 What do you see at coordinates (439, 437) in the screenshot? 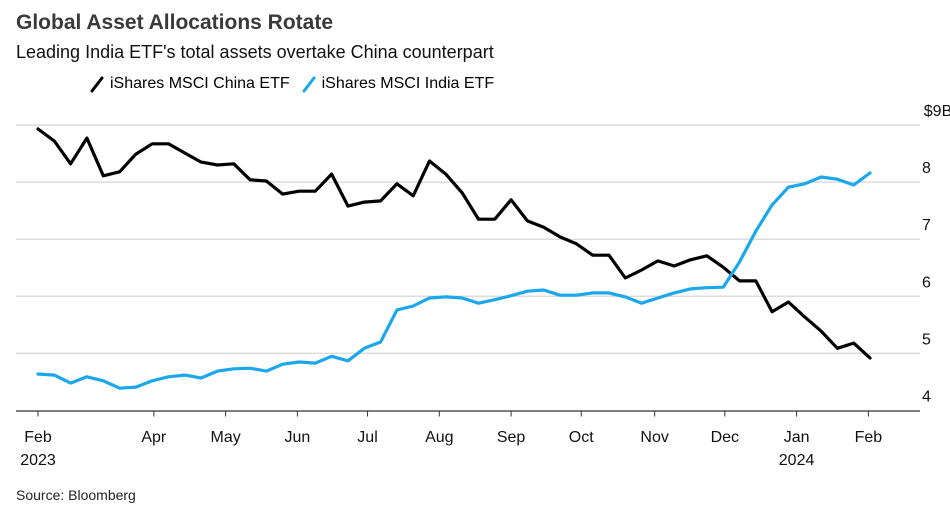
I see `x-tick-label: Aug` at bounding box center [439, 437].